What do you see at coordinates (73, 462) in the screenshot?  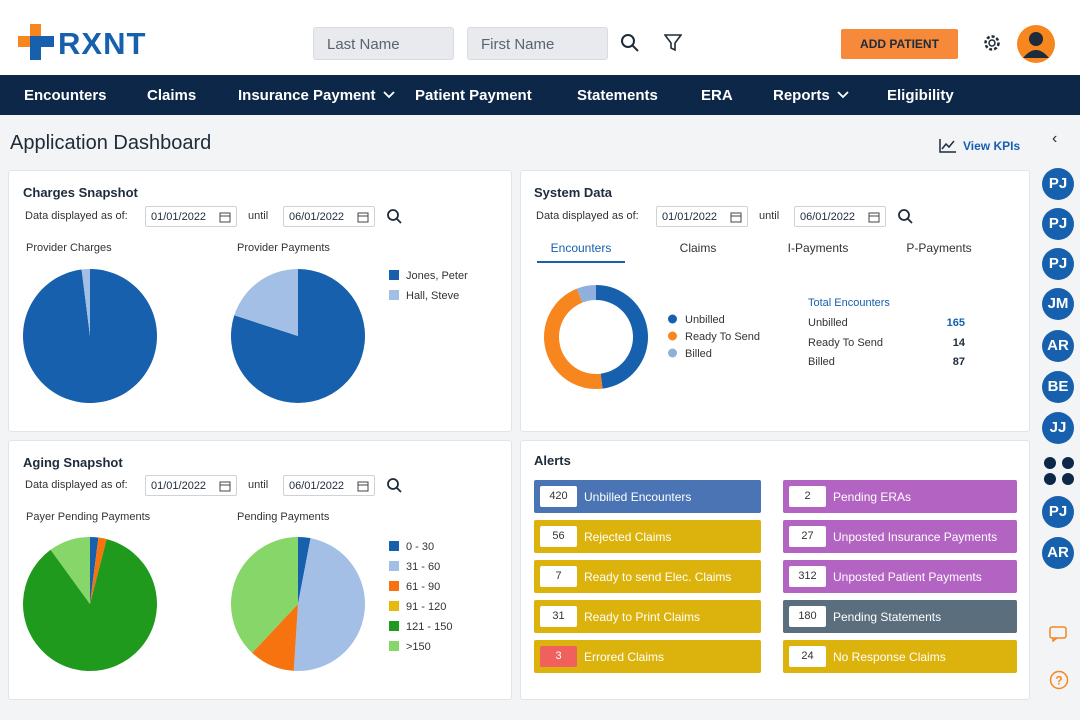 I see `panel-title: Aging Snapshot` at bounding box center [73, 462].